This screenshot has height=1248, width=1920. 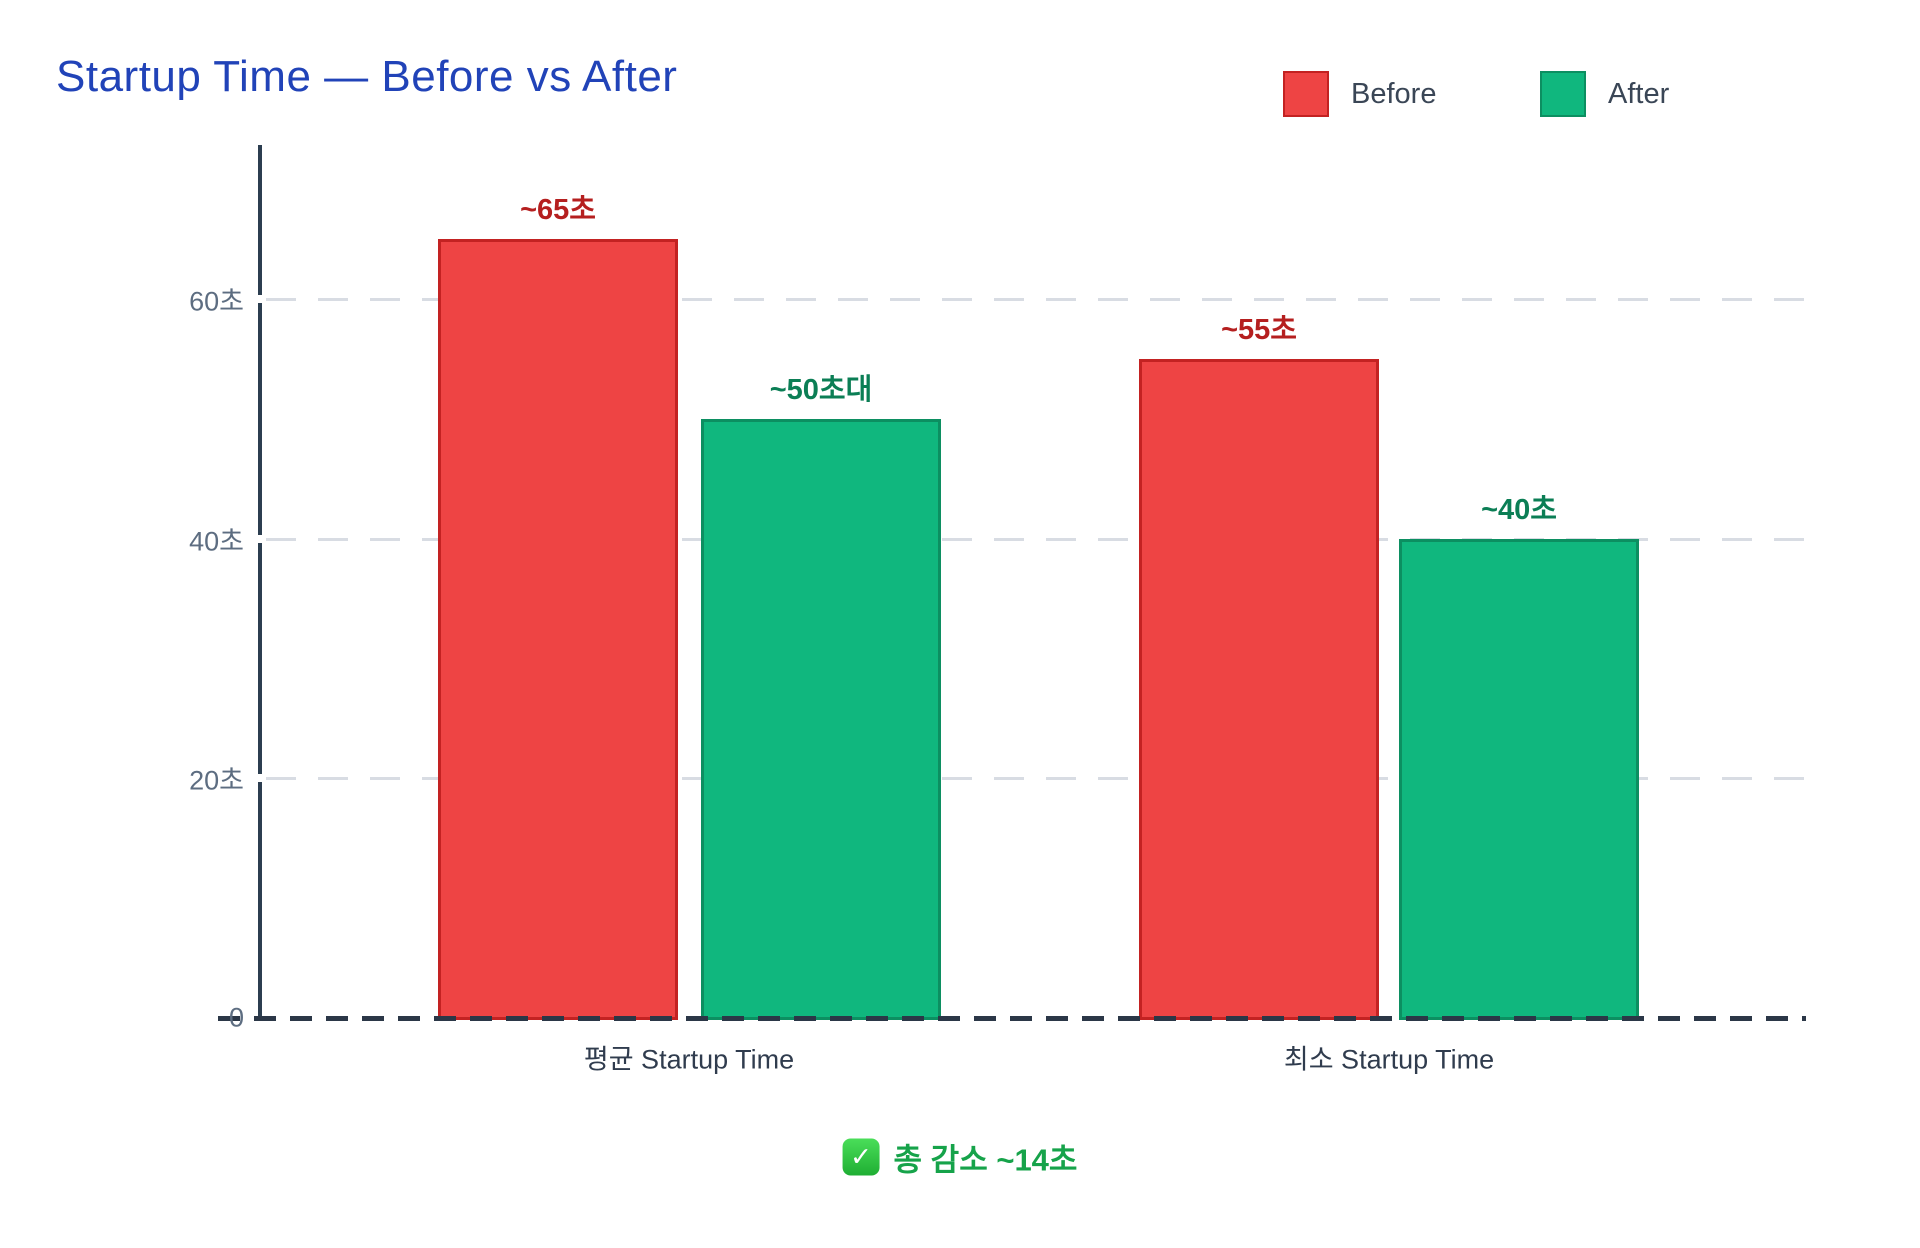 What do you see at coordinates (861, 1157) in the screenshot?
I see `check-emoji-icon: ✓` at bounding box center [861, 1157].